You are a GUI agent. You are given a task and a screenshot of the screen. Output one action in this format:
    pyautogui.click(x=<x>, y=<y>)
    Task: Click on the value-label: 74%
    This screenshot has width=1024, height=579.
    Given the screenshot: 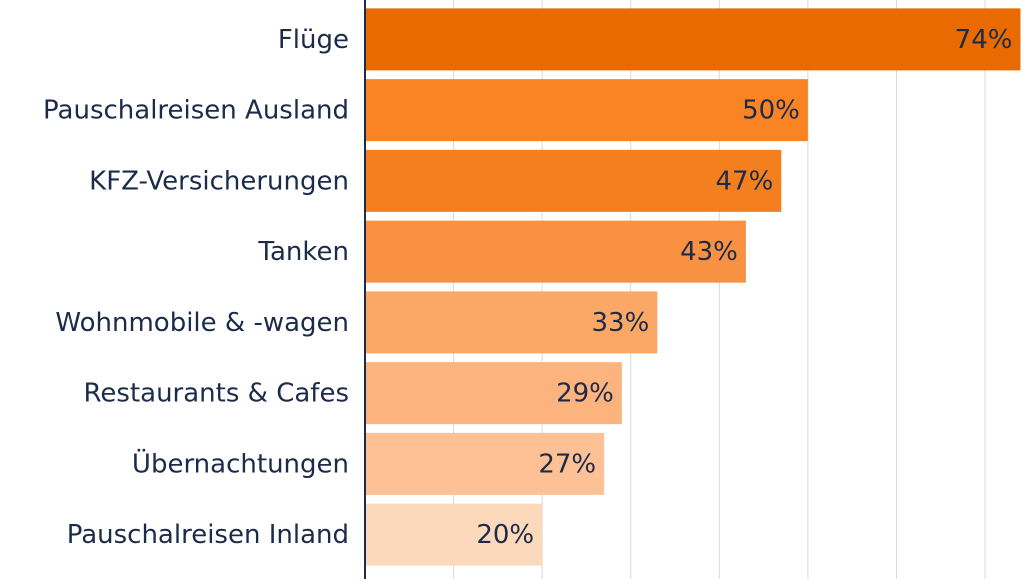 What is the action you would take?
    pyautogui.click(x=984, y=40)
    